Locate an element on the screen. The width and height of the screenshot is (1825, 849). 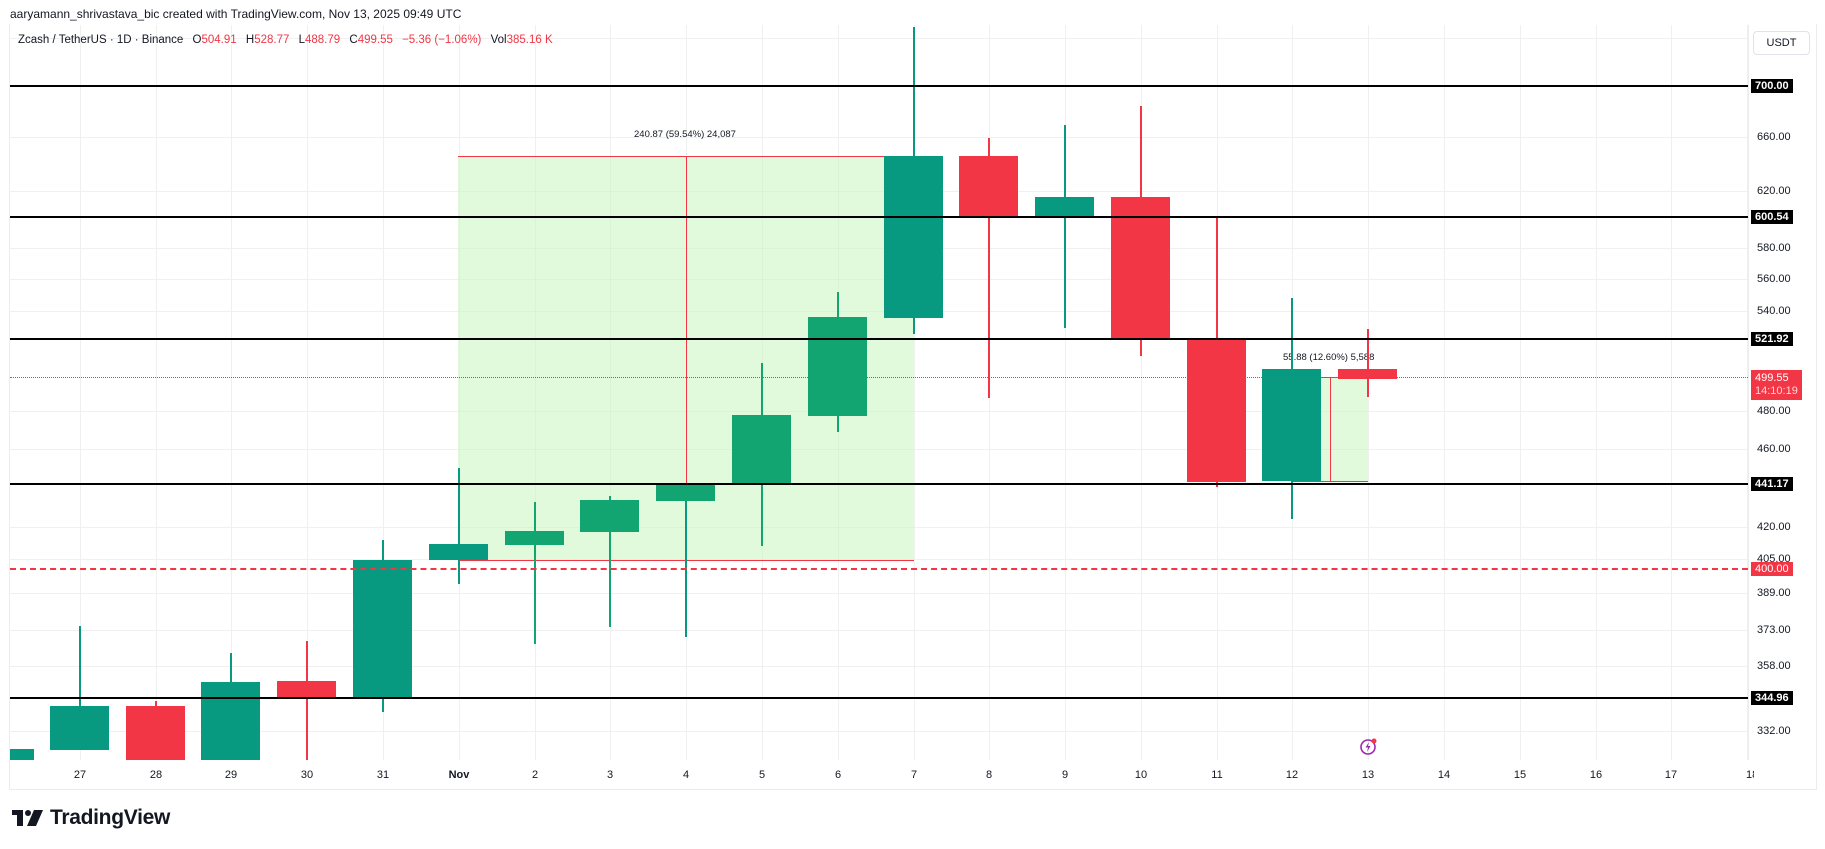
price-tick: 358.00 is located at coordinates (1774, 666).